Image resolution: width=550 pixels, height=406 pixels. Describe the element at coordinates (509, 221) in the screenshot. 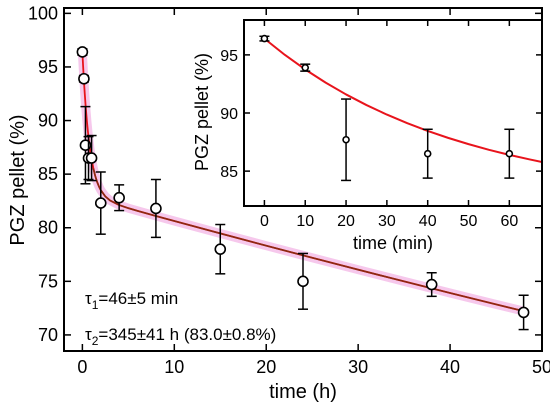

I see `x-tick-label: 60` at that location.